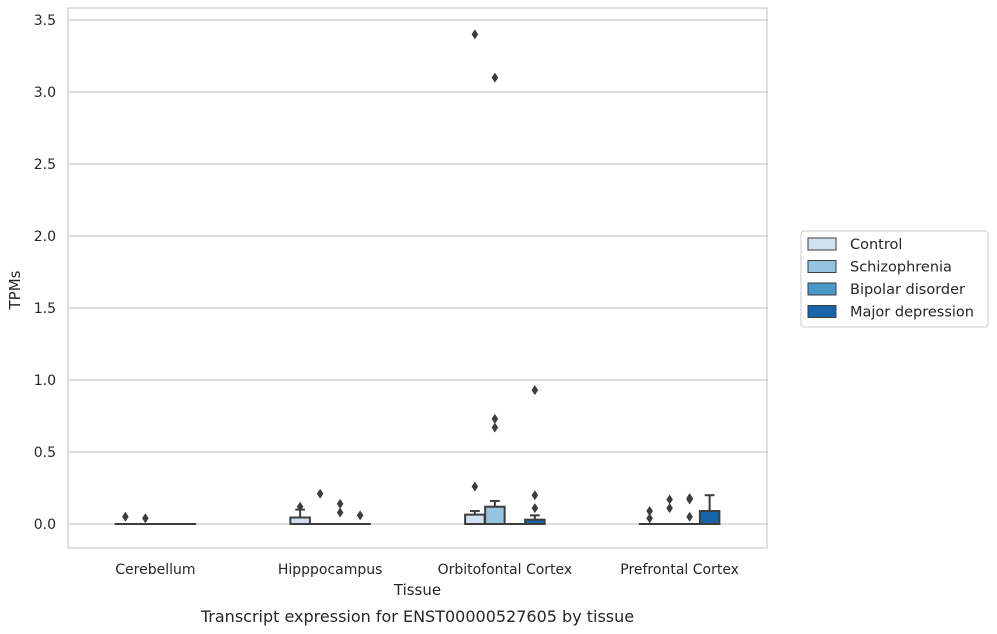 This screenshot has width=997, height=634. What do you see at coordinates (45, 21) in the screenshot?
I see `y-tick-label: 3.5` at bounding box center [45, 21].